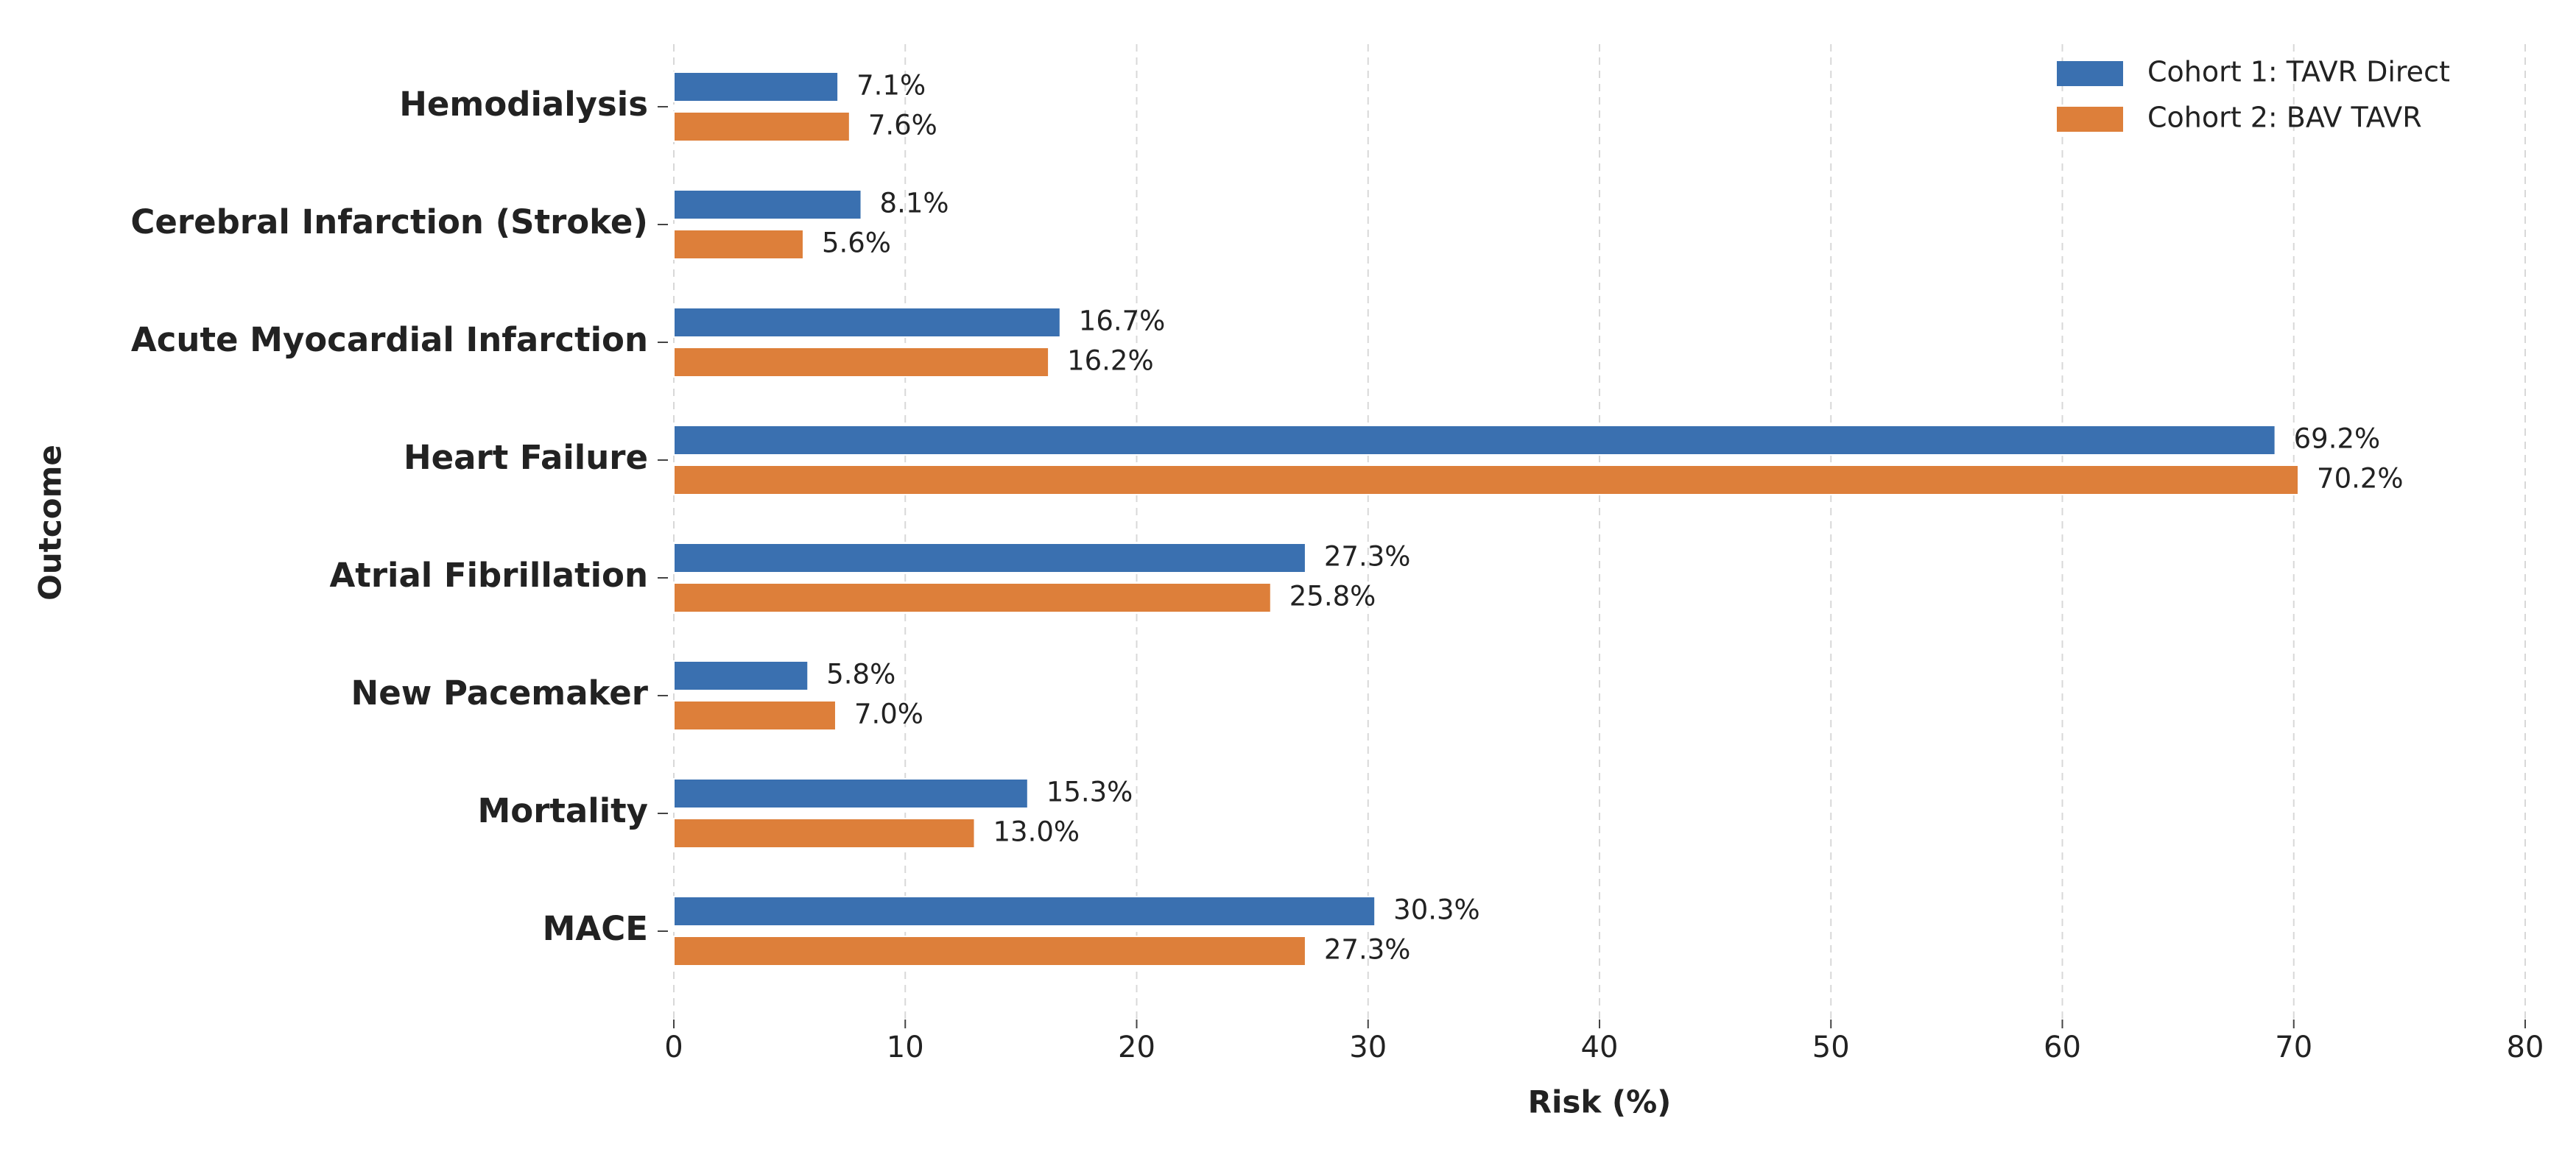 Image resolution: width=2576 pixels, height=1152 pixels. Describe the element at coordinates (526, 457) in the screenshot. I see `y-tick-label: Heart Failure` at that location.